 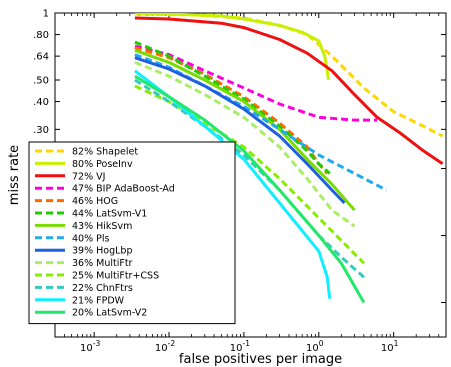 What do you see at coordinates (90, 346) in the screenshot?
I see `x-tick-label: 10⁻³` at bounding box center [90, 346].